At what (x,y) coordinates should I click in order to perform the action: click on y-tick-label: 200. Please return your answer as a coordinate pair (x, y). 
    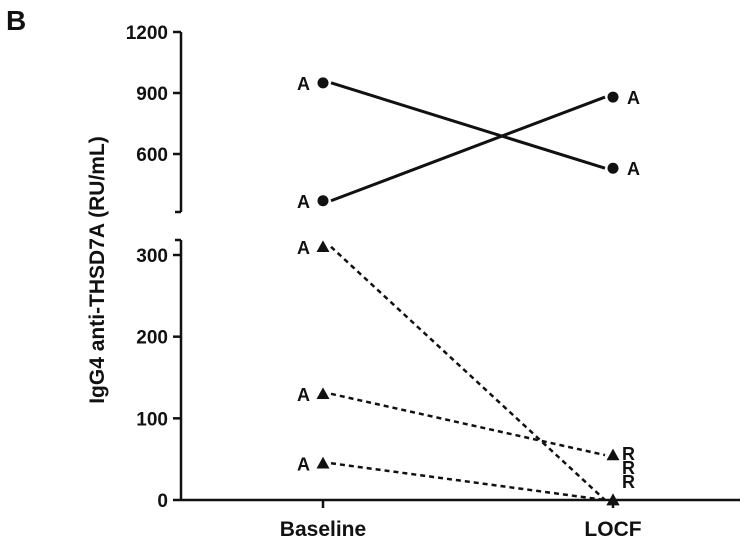
    Looking at the image, I should click on (152, 338).